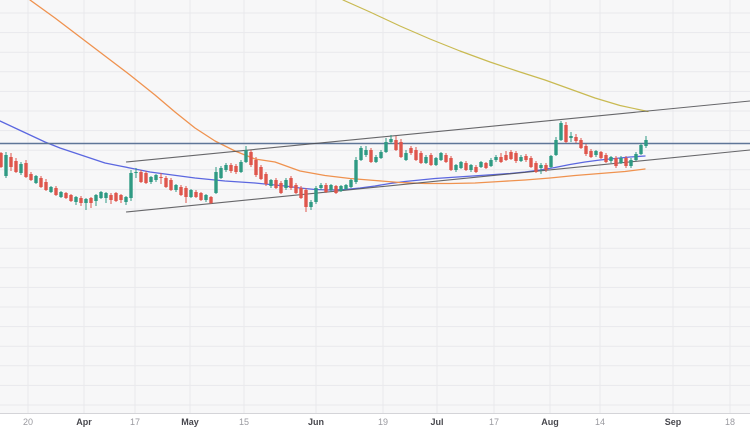 Image resolution: width=750 pixels, height=430 pixels. What do you see at coordinates (375, 421) in the screenshot?
I see `x-axis: 20 Apr 17 May 15 Jun 19 Jul 17 Aug 14 Sep 18` at bounding box center [375, 421].